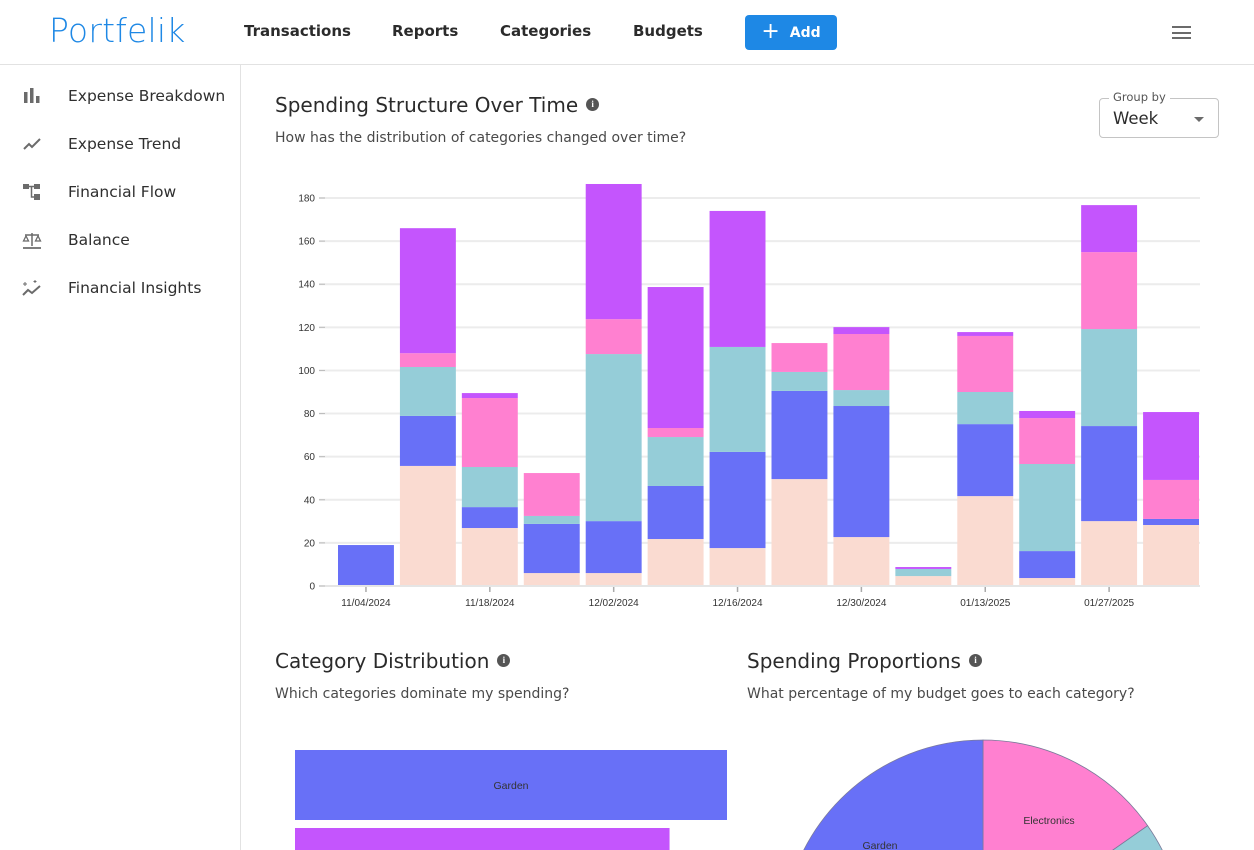 The width and height of the screenshot is (1254, 850). I want to click on x-tick-label: 01/13/2025, so click(985, 603).